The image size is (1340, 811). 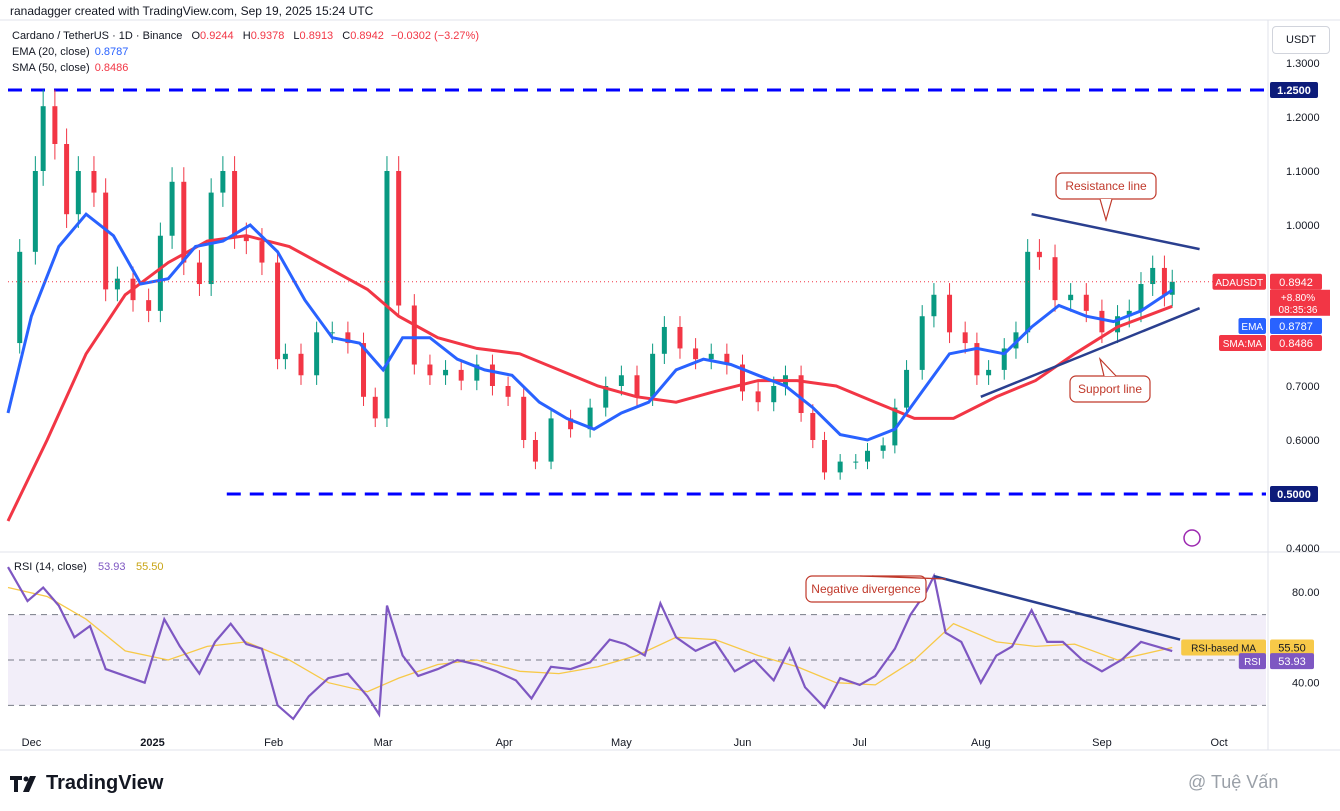 I want to click on rsi-ma-legend-value: 55.50, so click(x=150, y=567).